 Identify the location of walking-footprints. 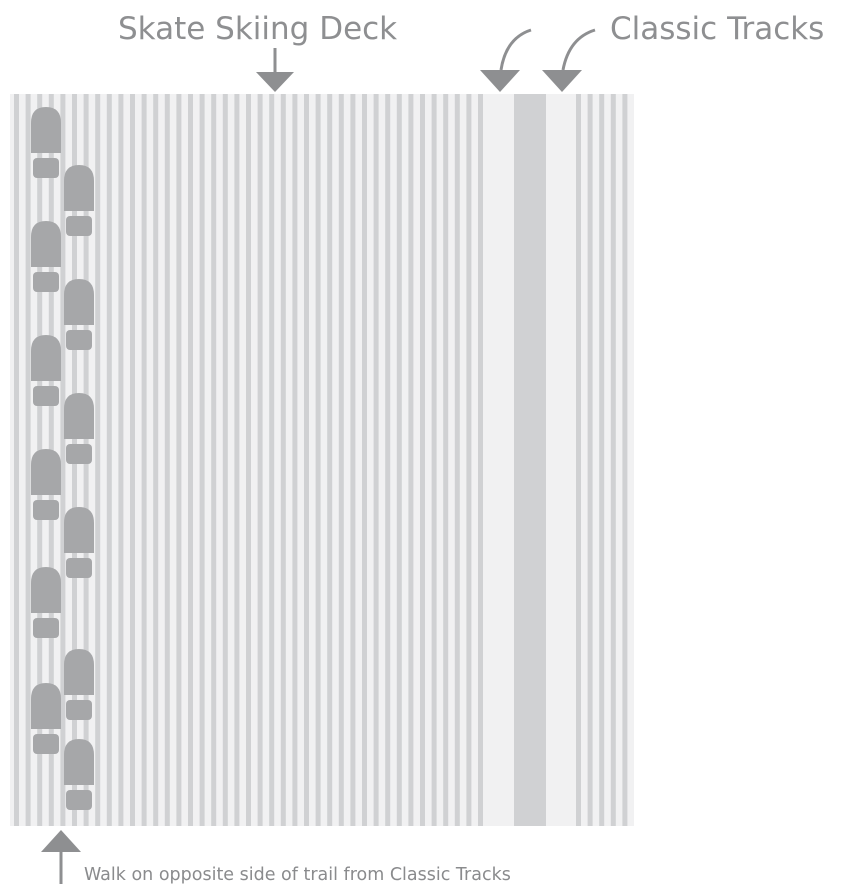
(62, 458).